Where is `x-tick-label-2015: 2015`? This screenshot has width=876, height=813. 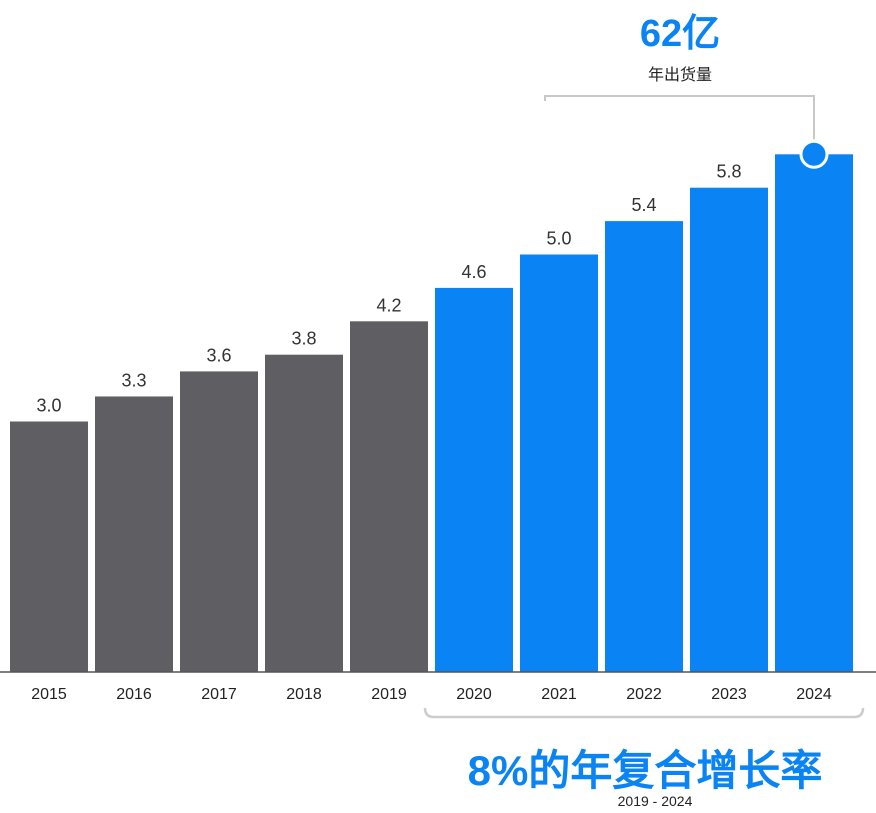
x-tick-label-2015: 2015 is located at coordinates (49, 694).